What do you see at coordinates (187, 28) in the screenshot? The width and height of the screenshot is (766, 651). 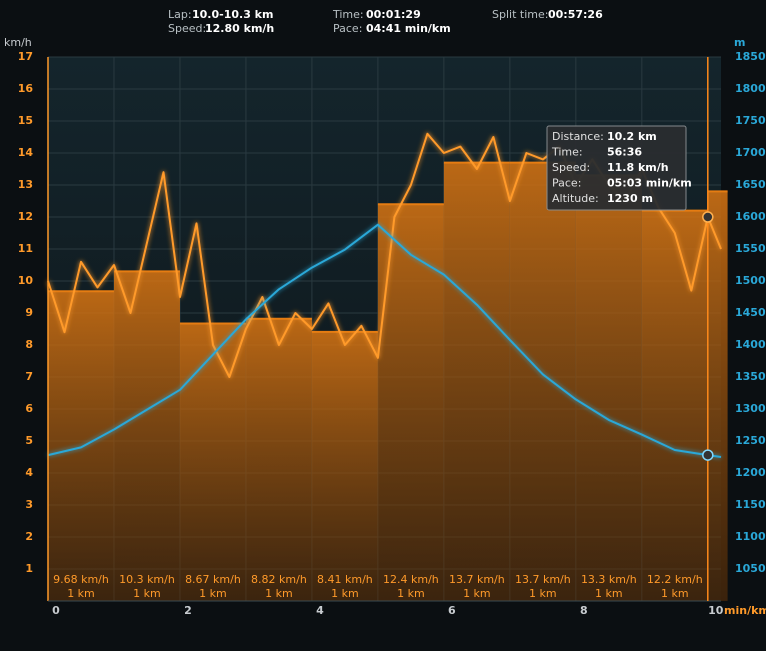 I see `header-label: Speed:` at bounding box center [187, 28].